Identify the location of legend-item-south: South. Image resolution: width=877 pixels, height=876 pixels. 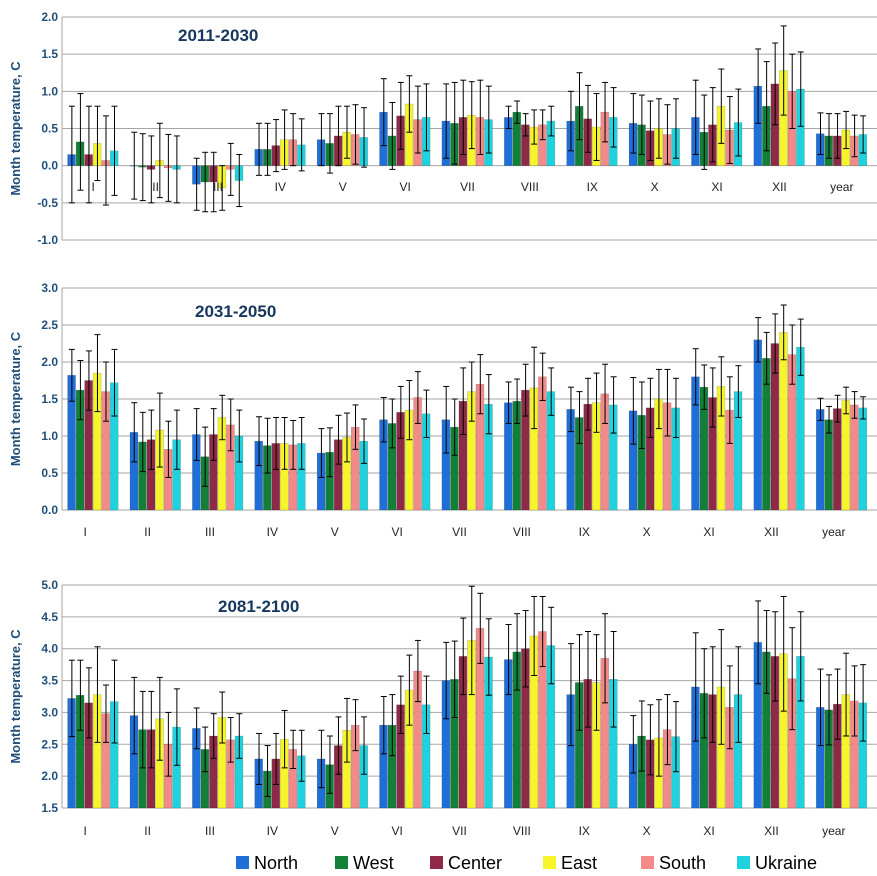
(673, 863).